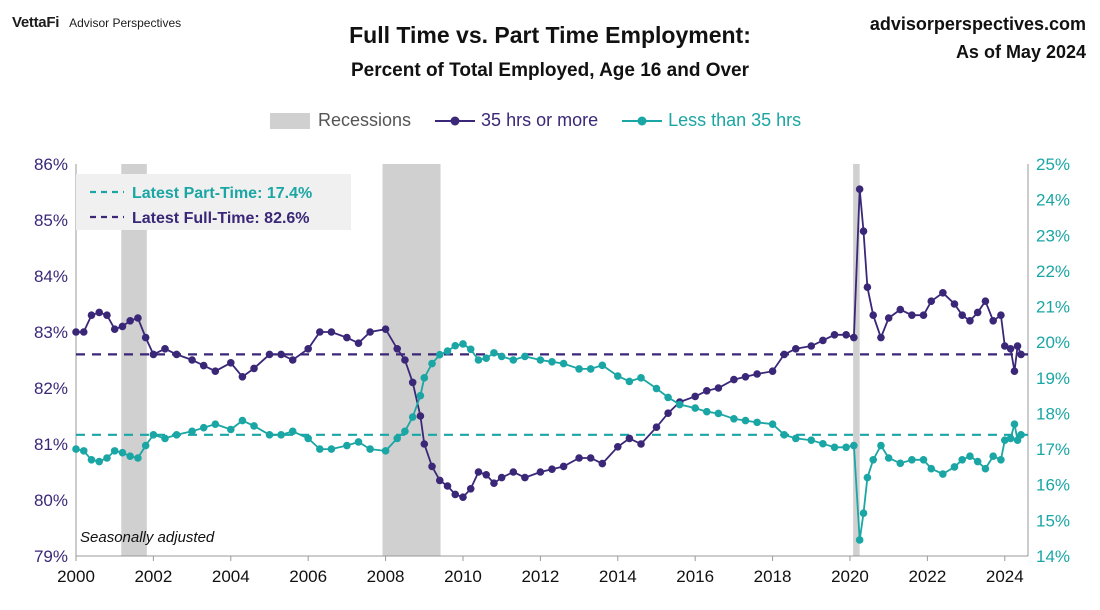 The height and width of the screenshot is (610, 1100). I want to click on x-tick-label: 2024, so click(1005, 576).